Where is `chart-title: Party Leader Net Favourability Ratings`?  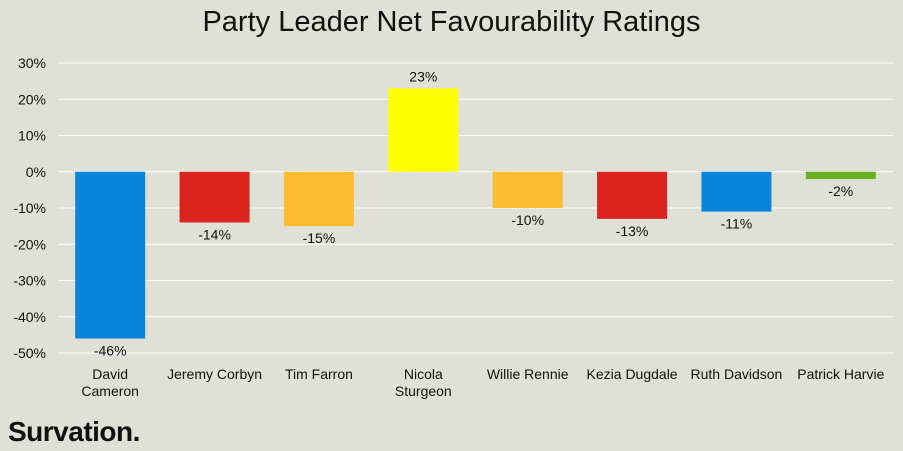
chart-title: Party Leader Net Favourability Ratings is located at coordinates (451, 22).